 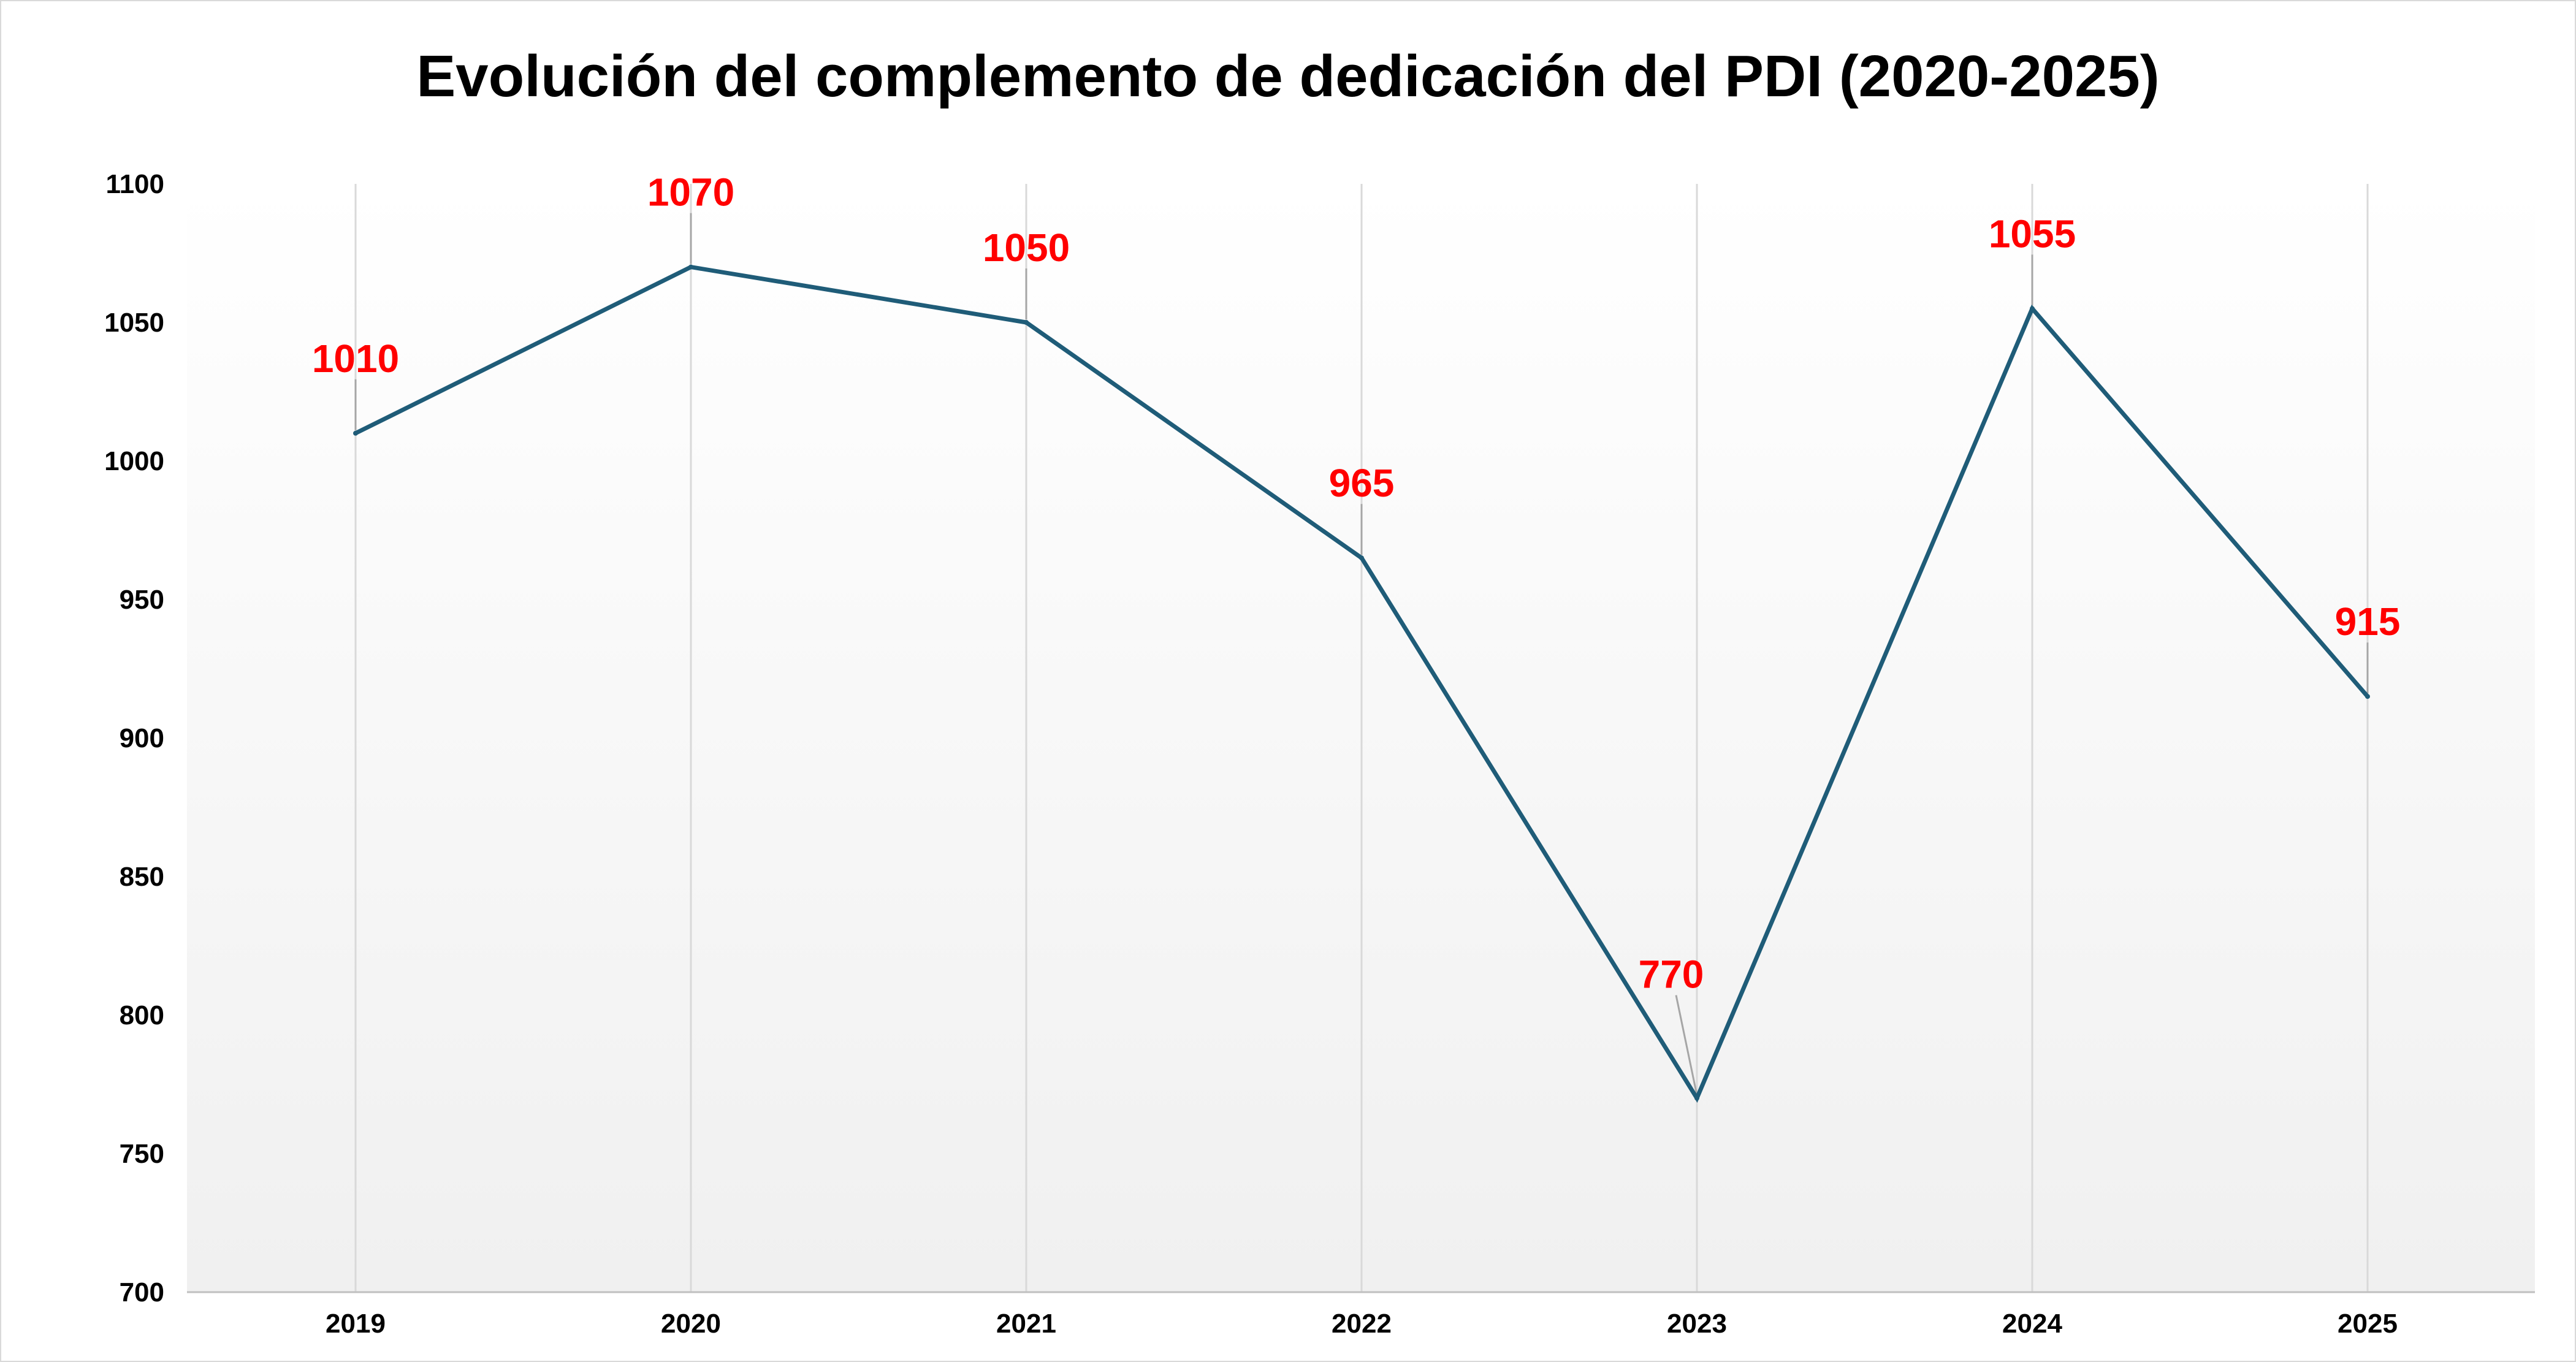 I want to click on data-point-2024, so click(x=2032, y=308).